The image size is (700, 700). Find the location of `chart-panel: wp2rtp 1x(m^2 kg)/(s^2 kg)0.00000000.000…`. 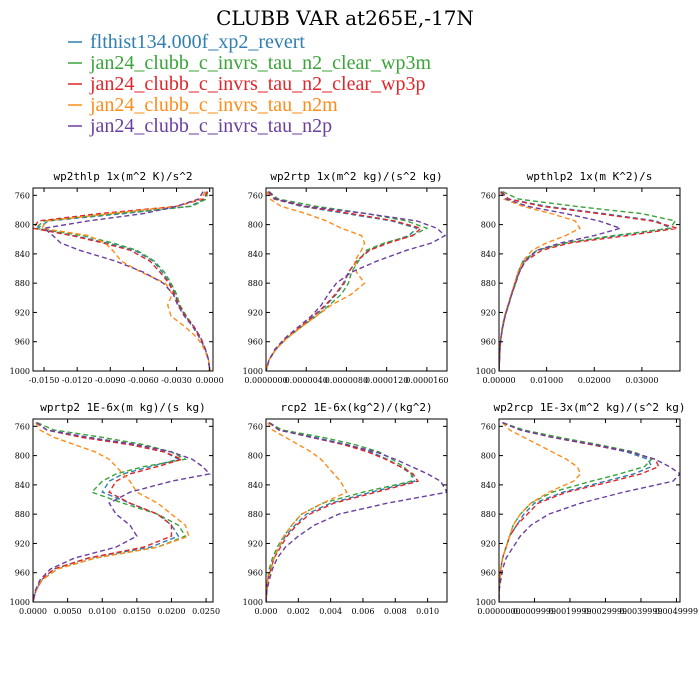

chart-panel: wp2rtp 1x(m^2 kg)/(s^2 kg)0.00000000.000… is located at coordinates (346, 277).